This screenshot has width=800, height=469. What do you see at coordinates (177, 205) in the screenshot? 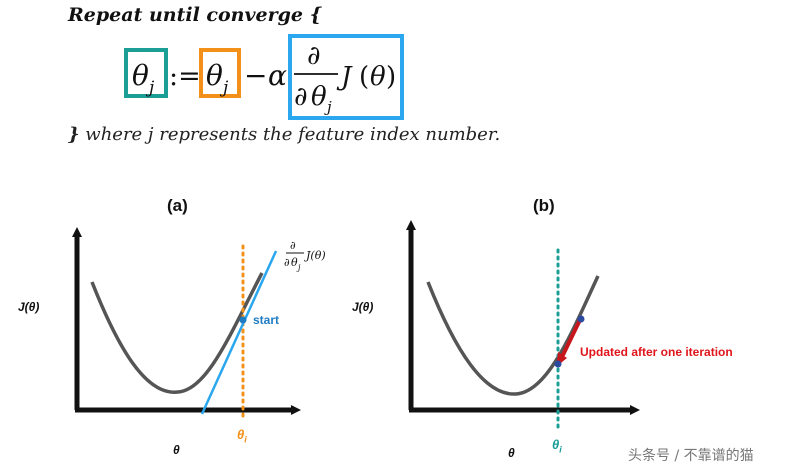
I see `panel-a-label: (a)` at bounding box center [177, 205].